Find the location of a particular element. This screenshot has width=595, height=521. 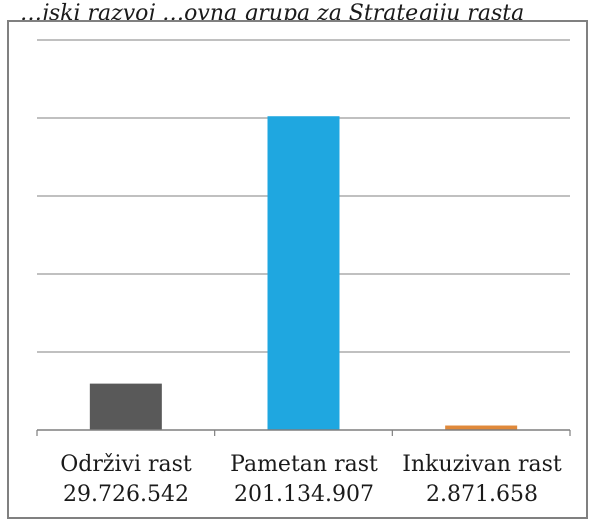

x-axis-ticks is located at coordinates (303, 433).